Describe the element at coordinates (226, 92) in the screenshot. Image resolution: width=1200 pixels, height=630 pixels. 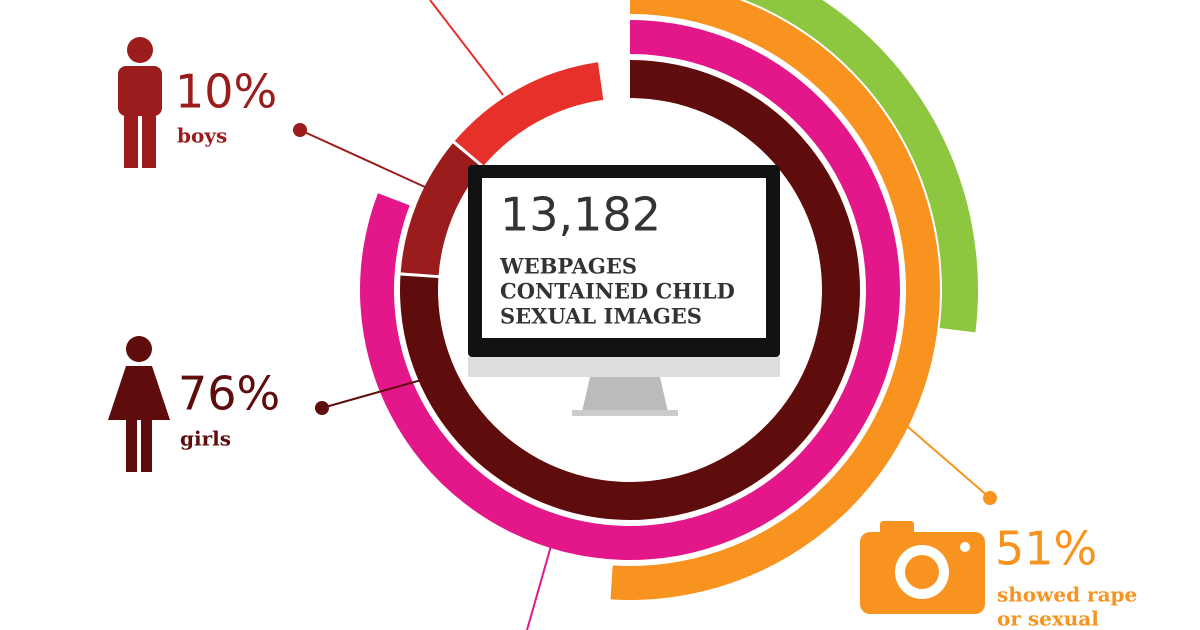
I see `stat-value: 10%` at that location.